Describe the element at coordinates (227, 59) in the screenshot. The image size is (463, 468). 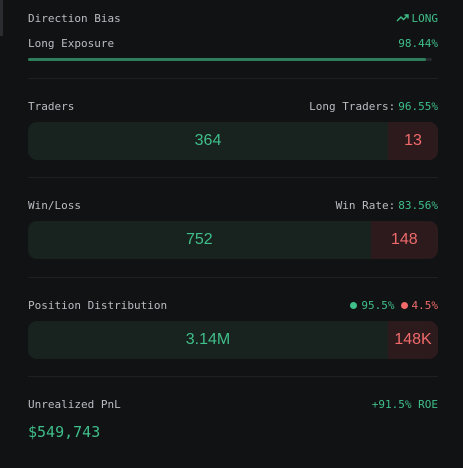
I see `progress-fill` at that location.